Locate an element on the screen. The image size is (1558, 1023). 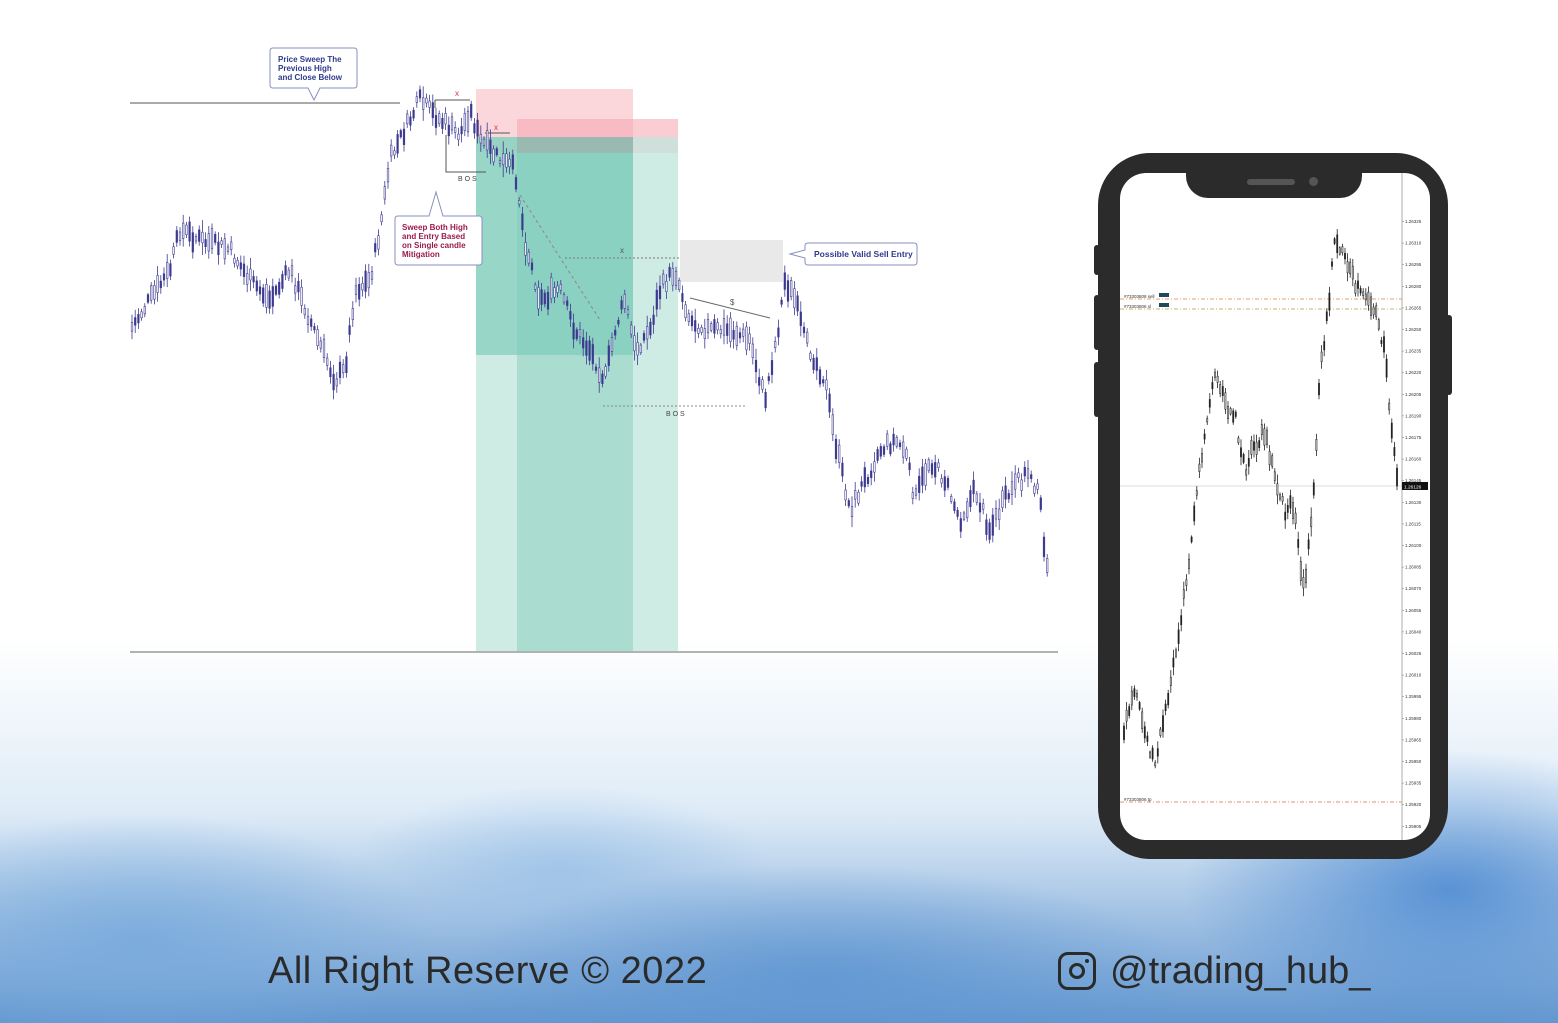
callout-line: Mitigation is located at coordinates (421, 254).